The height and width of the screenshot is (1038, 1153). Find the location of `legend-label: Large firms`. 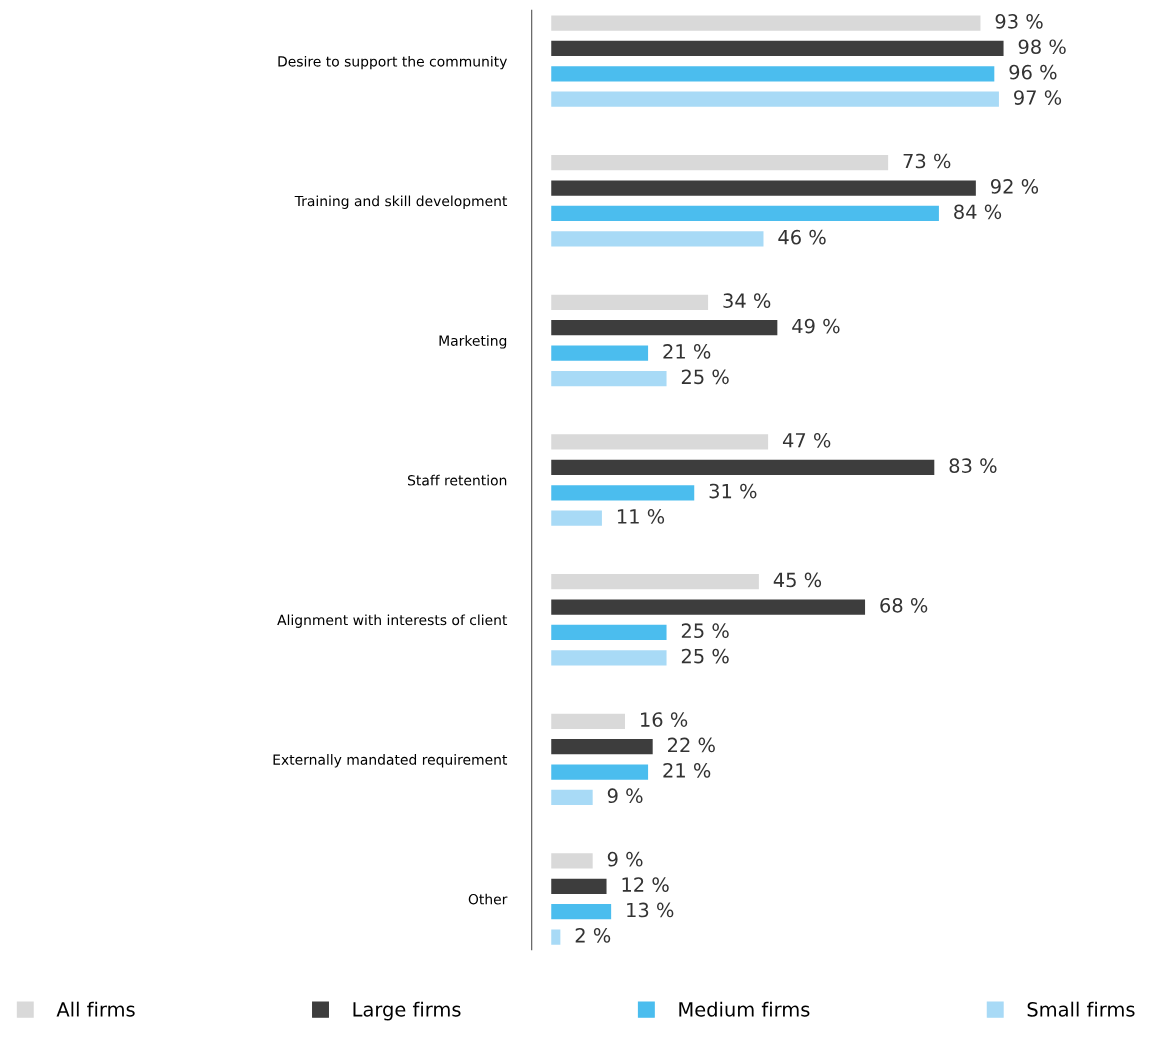

legend-label: Large firms is located at coordinates (407, 1011).